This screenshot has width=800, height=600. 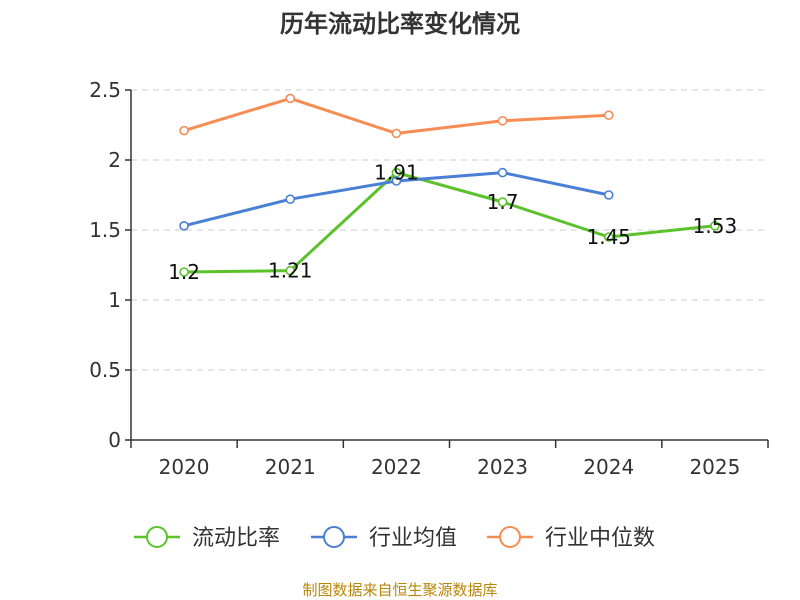 I want to click on y-tick-label: 2, so click(x=114, y=160).